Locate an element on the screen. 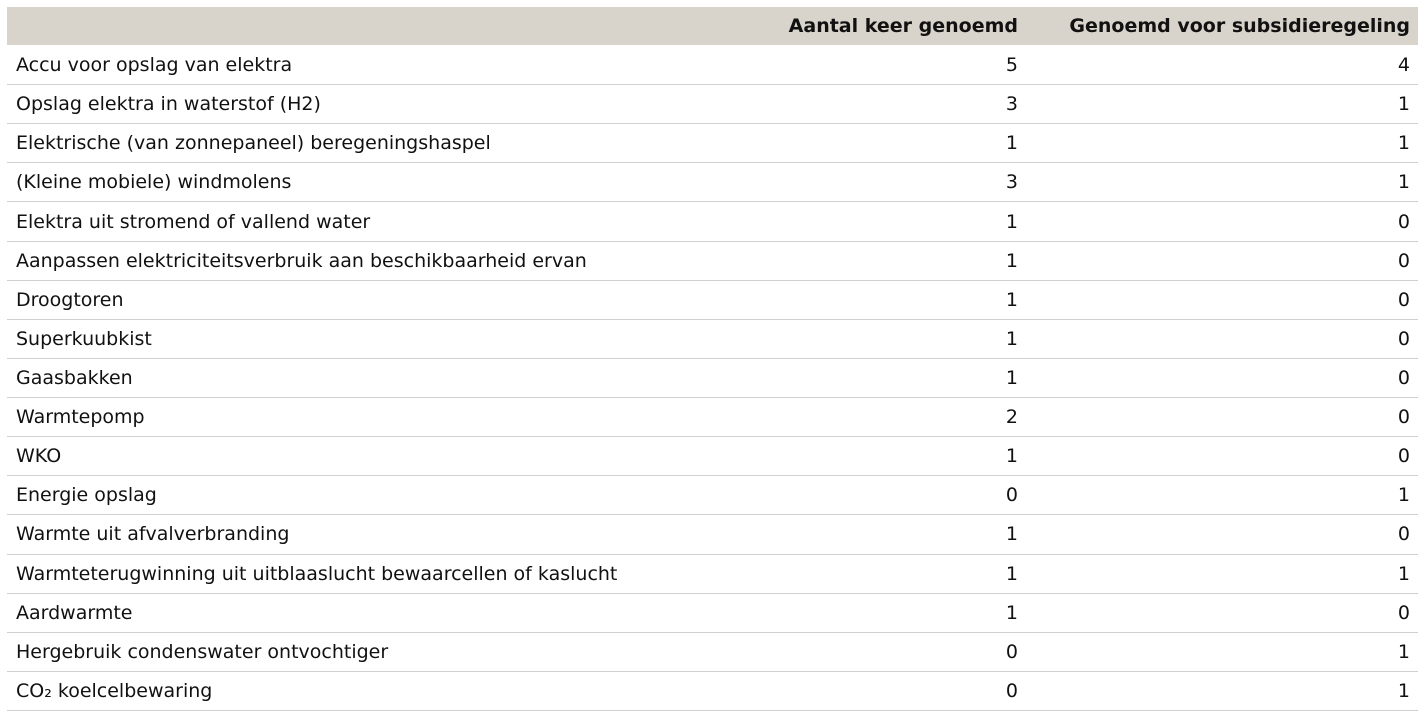 Image resolution: width=1422 pixels, height=711 pixels. column-header: Aantal keer genoemd is located at coordinates (903, 26).